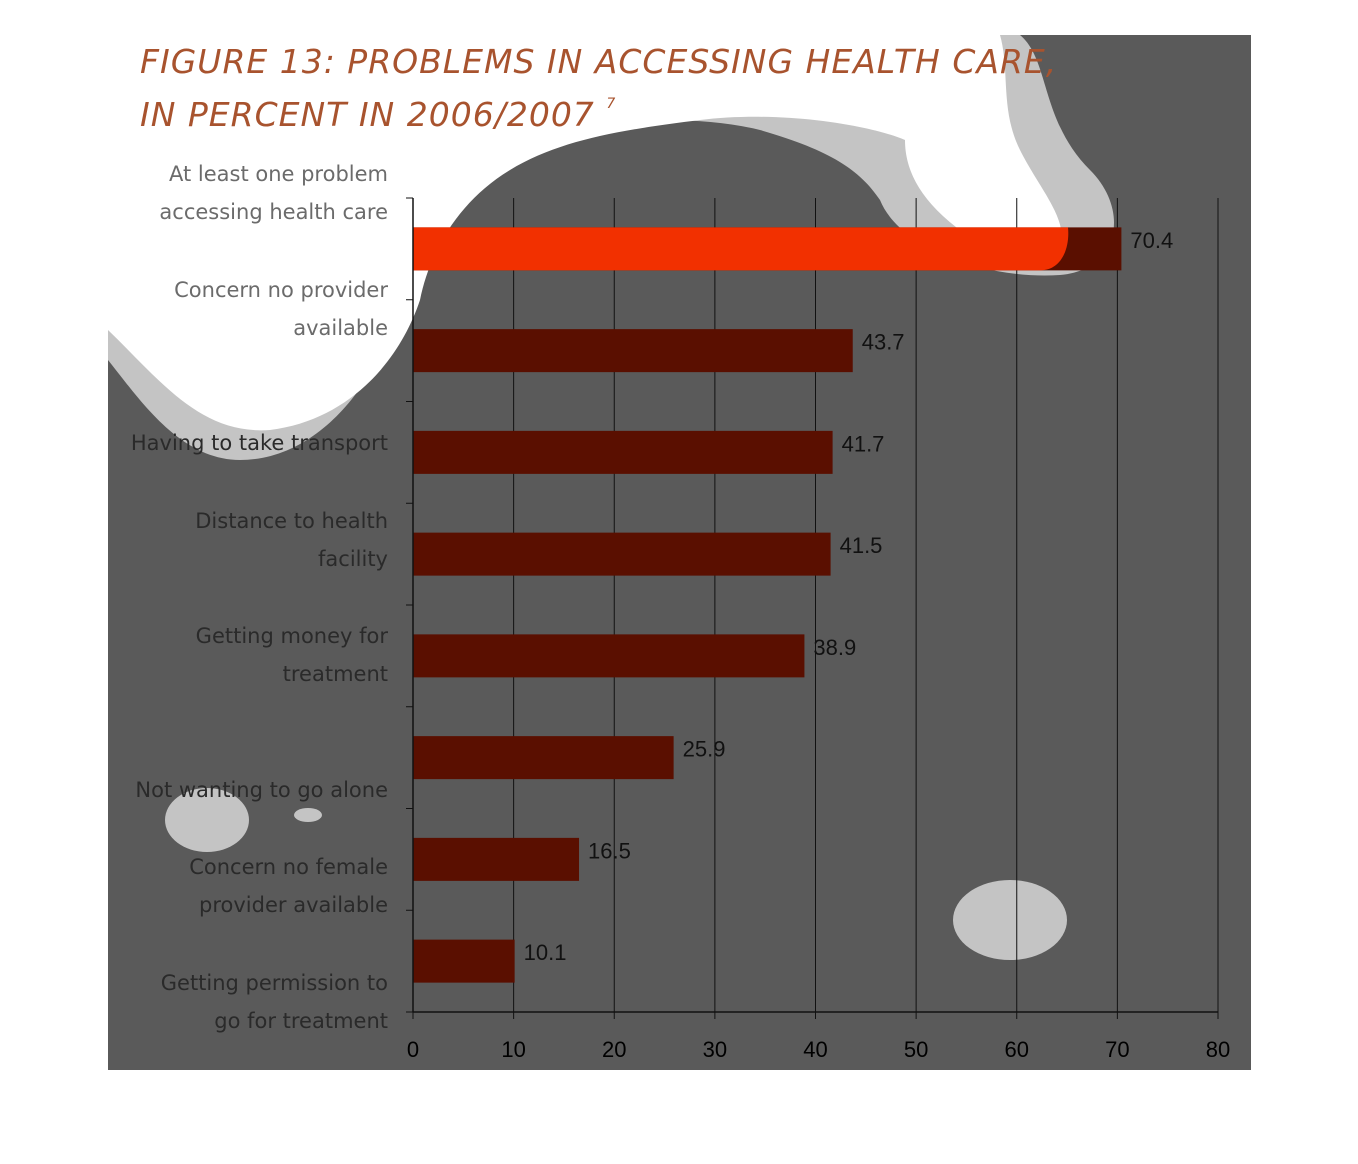 This screenshot has height=1164, width=1358. I want to click on tick-labels: 0 10 20 30 40 50 60 70 80, so click(818, 1049).